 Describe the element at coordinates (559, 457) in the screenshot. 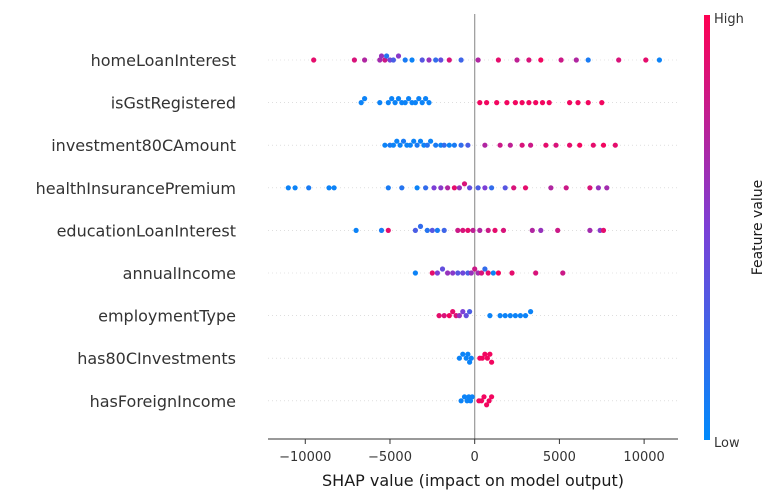

I see `x-tick-label: 5000` at that location.